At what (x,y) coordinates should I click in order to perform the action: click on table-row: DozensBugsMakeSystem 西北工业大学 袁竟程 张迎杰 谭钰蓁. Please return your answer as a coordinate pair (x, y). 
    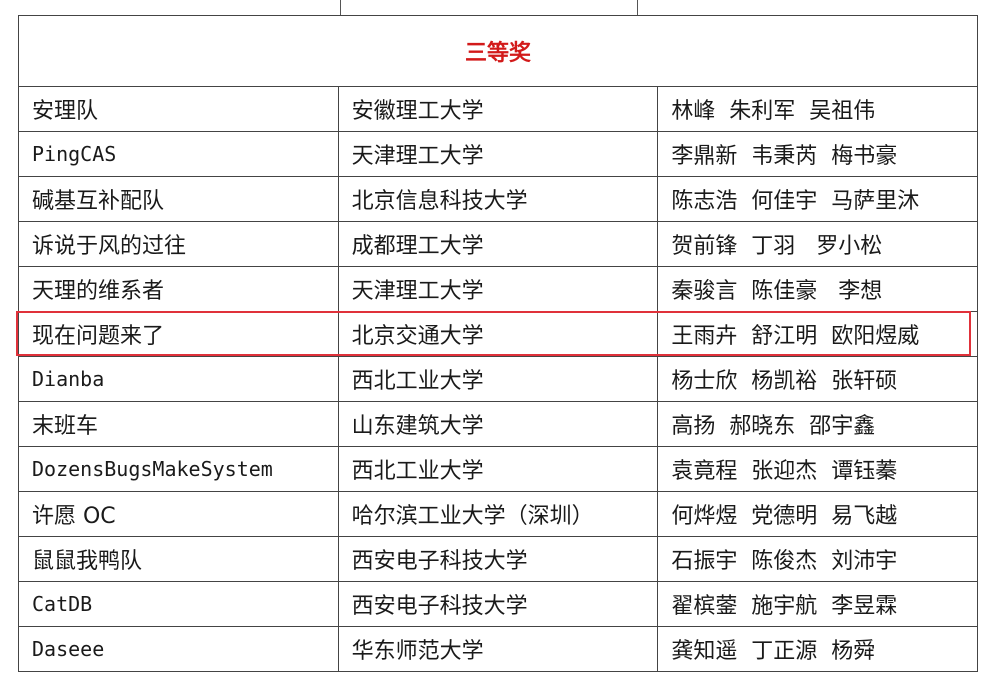
    Looking at the image, I should click on (498, 469).